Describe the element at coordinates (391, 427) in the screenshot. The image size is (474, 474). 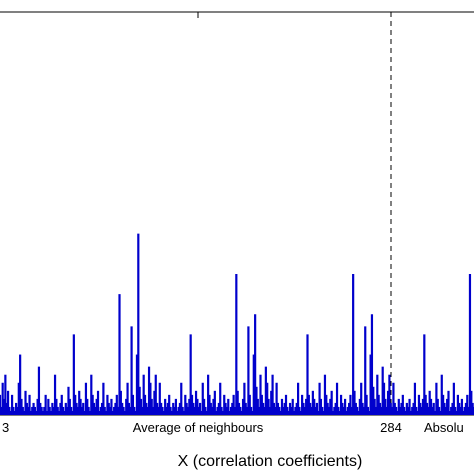
I see `tick-label-284: 284` at that location.